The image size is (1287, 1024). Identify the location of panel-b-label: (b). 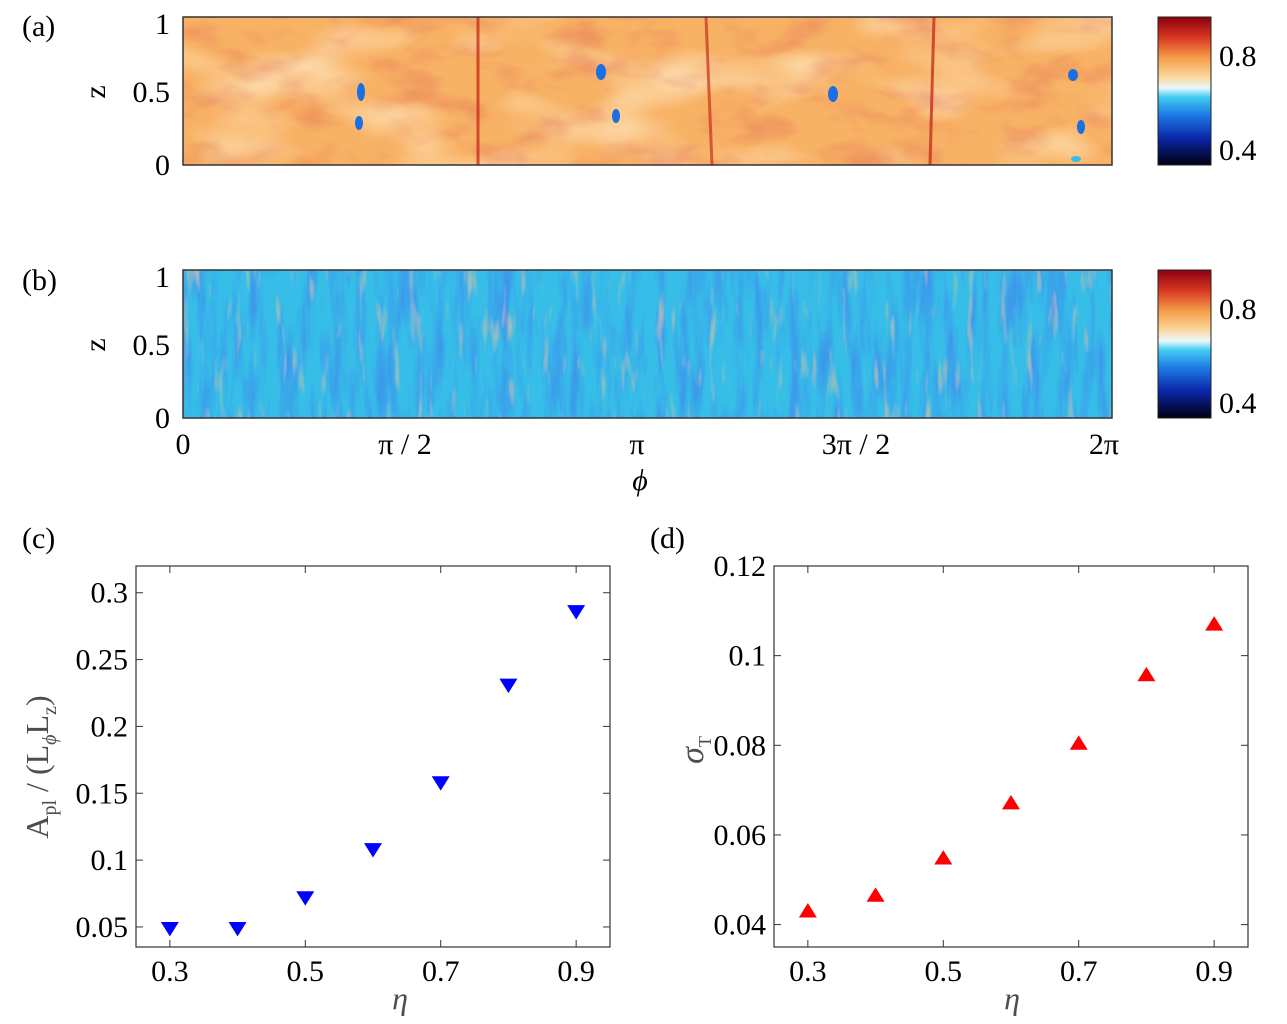
(39, 280).